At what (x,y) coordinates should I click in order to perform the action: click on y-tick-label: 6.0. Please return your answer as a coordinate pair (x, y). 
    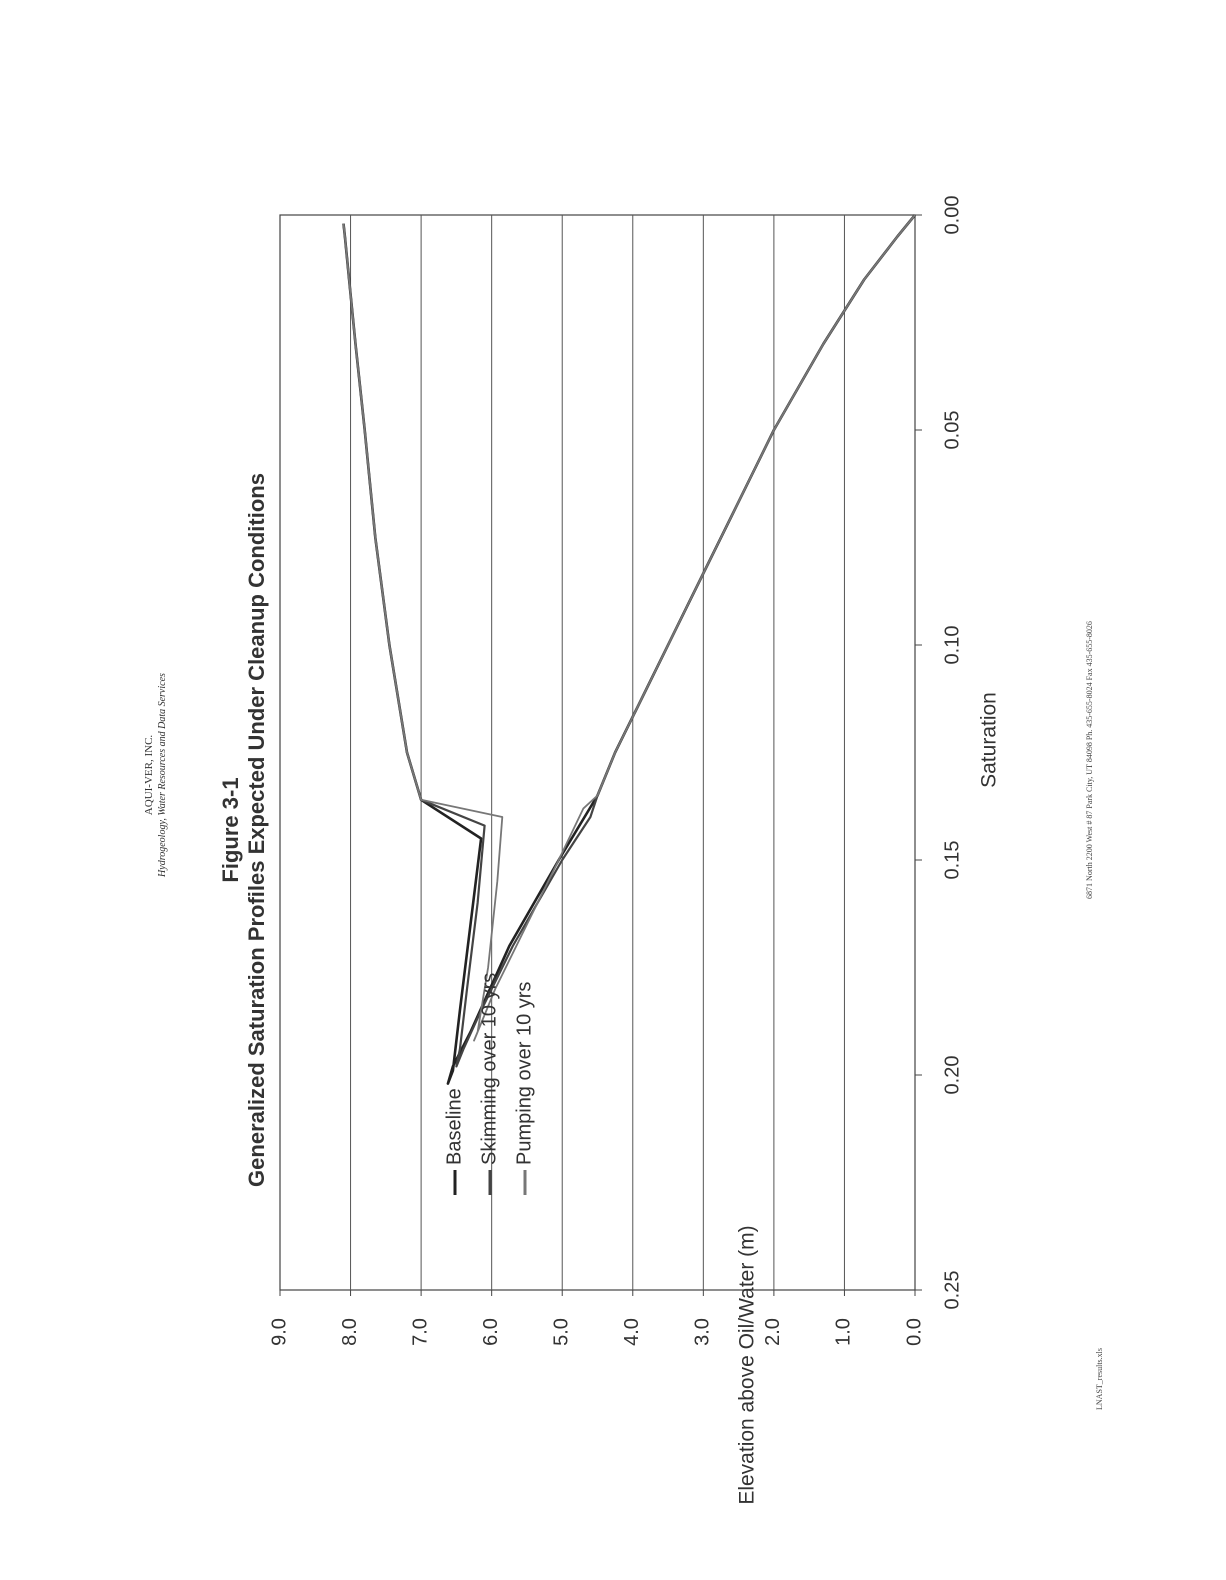
    Looking at the image, I should click on (491, 1332).